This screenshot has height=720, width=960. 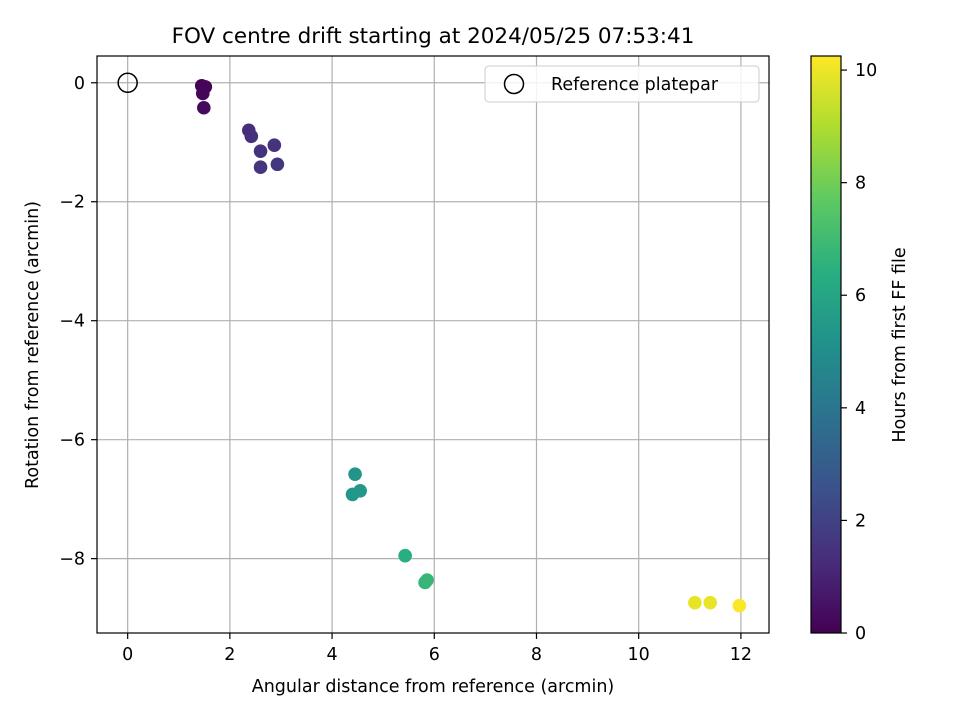 What do you see at coordinates (635, 85) in the screenshot?
I see `legend-label-reference: Reference platepar` at bounding box center [635, 85].